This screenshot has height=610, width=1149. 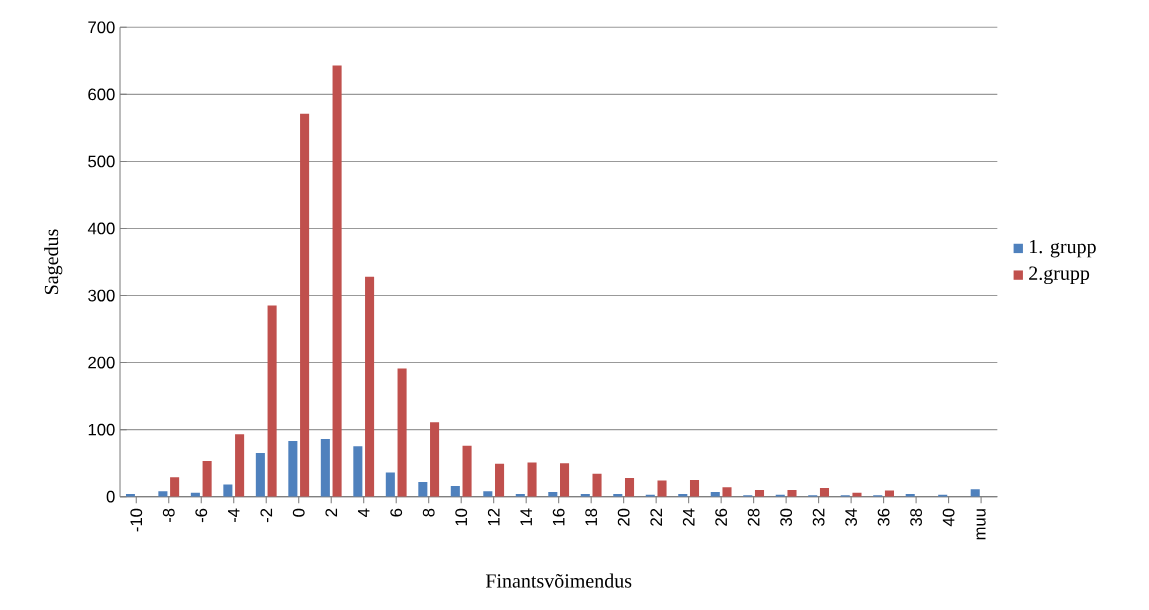 What do you see at coordinates (558, 517) in the screenshot?
I see `x-tick-label: 16` at bounding box center [558, 517].